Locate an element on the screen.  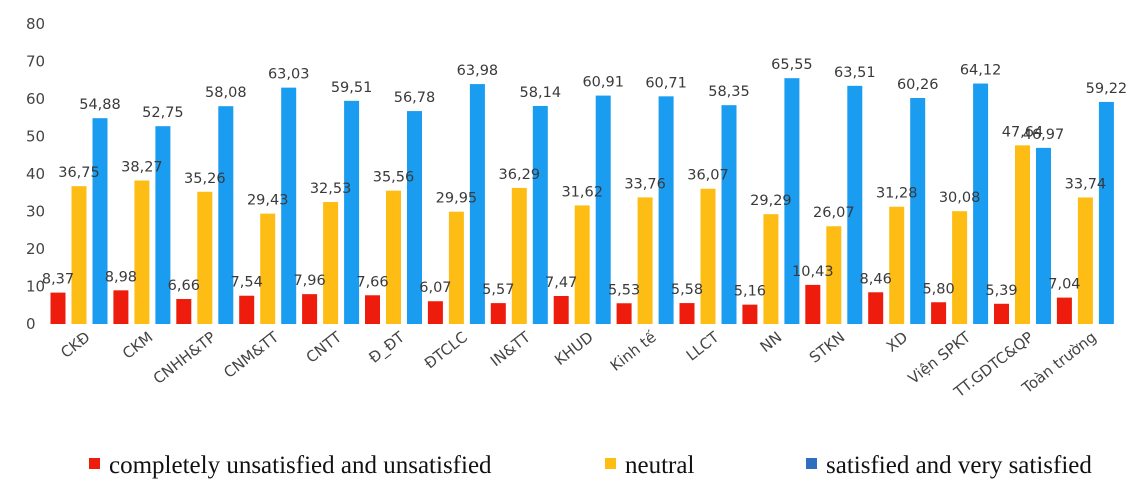
data-label-unsatisfied: 7,54 is located at coordinates (247, 283).